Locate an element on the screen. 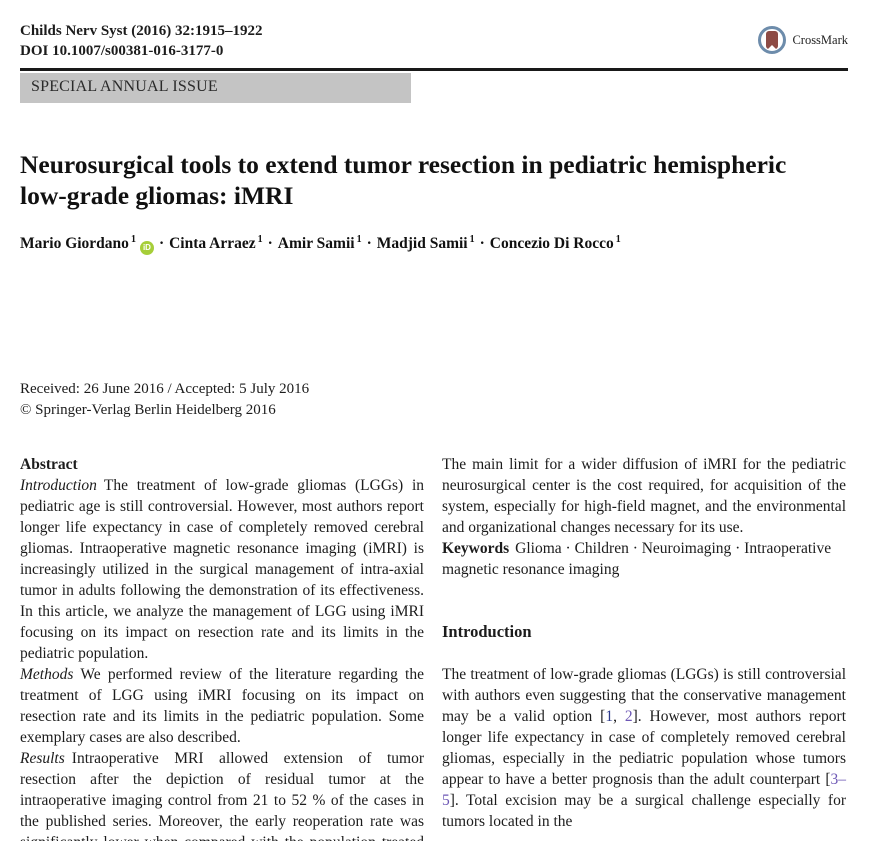 This screenshot has width=873, height=841. author-name: Madjid Samii 1 is located at coordinates (425, 243).